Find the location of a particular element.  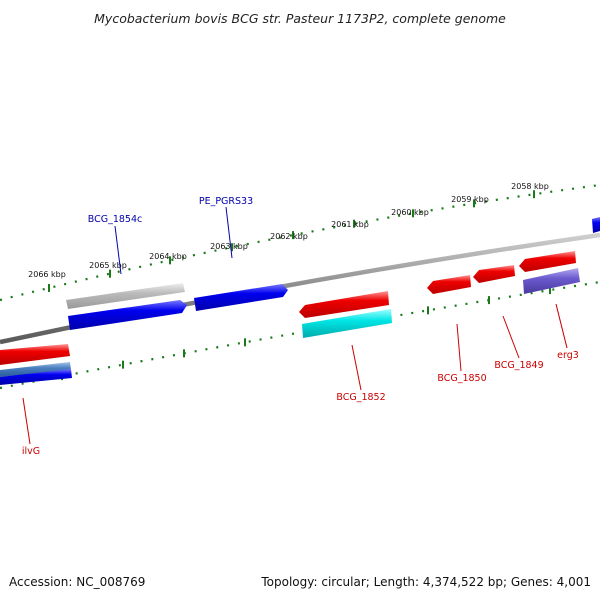

label-bcg-1849: BCG_1849 is located at coordinates (518, 365).